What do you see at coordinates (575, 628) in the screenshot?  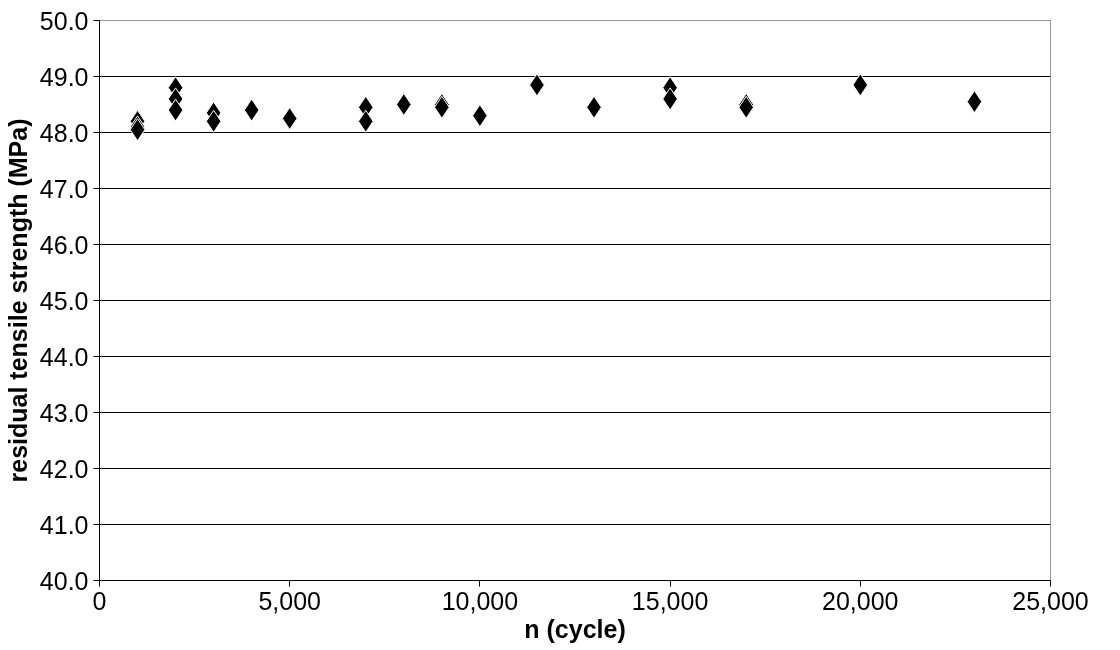 I see `x-axis-title: n (cycle)` at bounding box center [575, 628].